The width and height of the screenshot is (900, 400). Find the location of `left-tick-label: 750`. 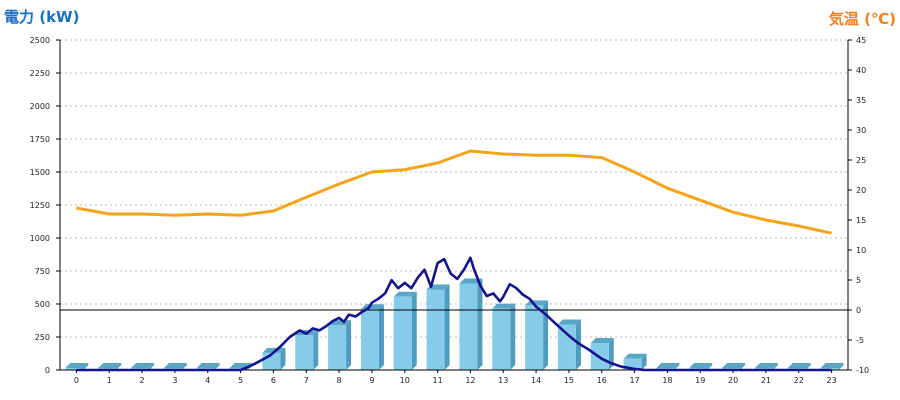

left-tick-label: 750 is located at coordinates (42, 271).